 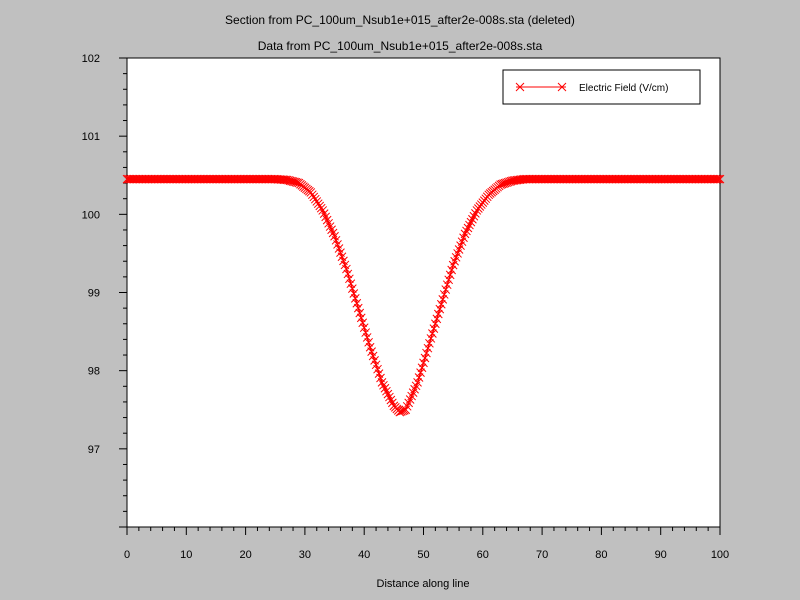 What do you see at coordinates (562, 87) in the screenshot?
I see `legend-marker-right` at bounding box center [562, 87].